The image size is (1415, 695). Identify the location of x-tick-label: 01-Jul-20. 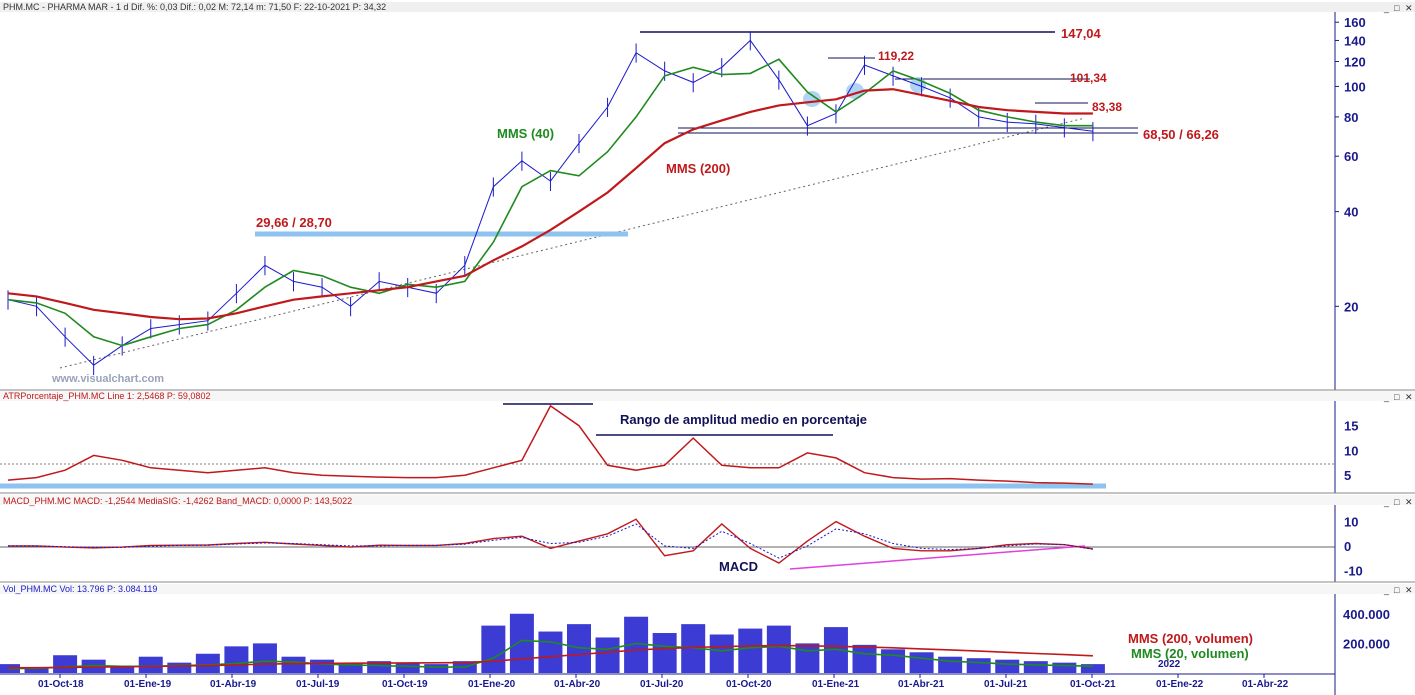
(662, 684).